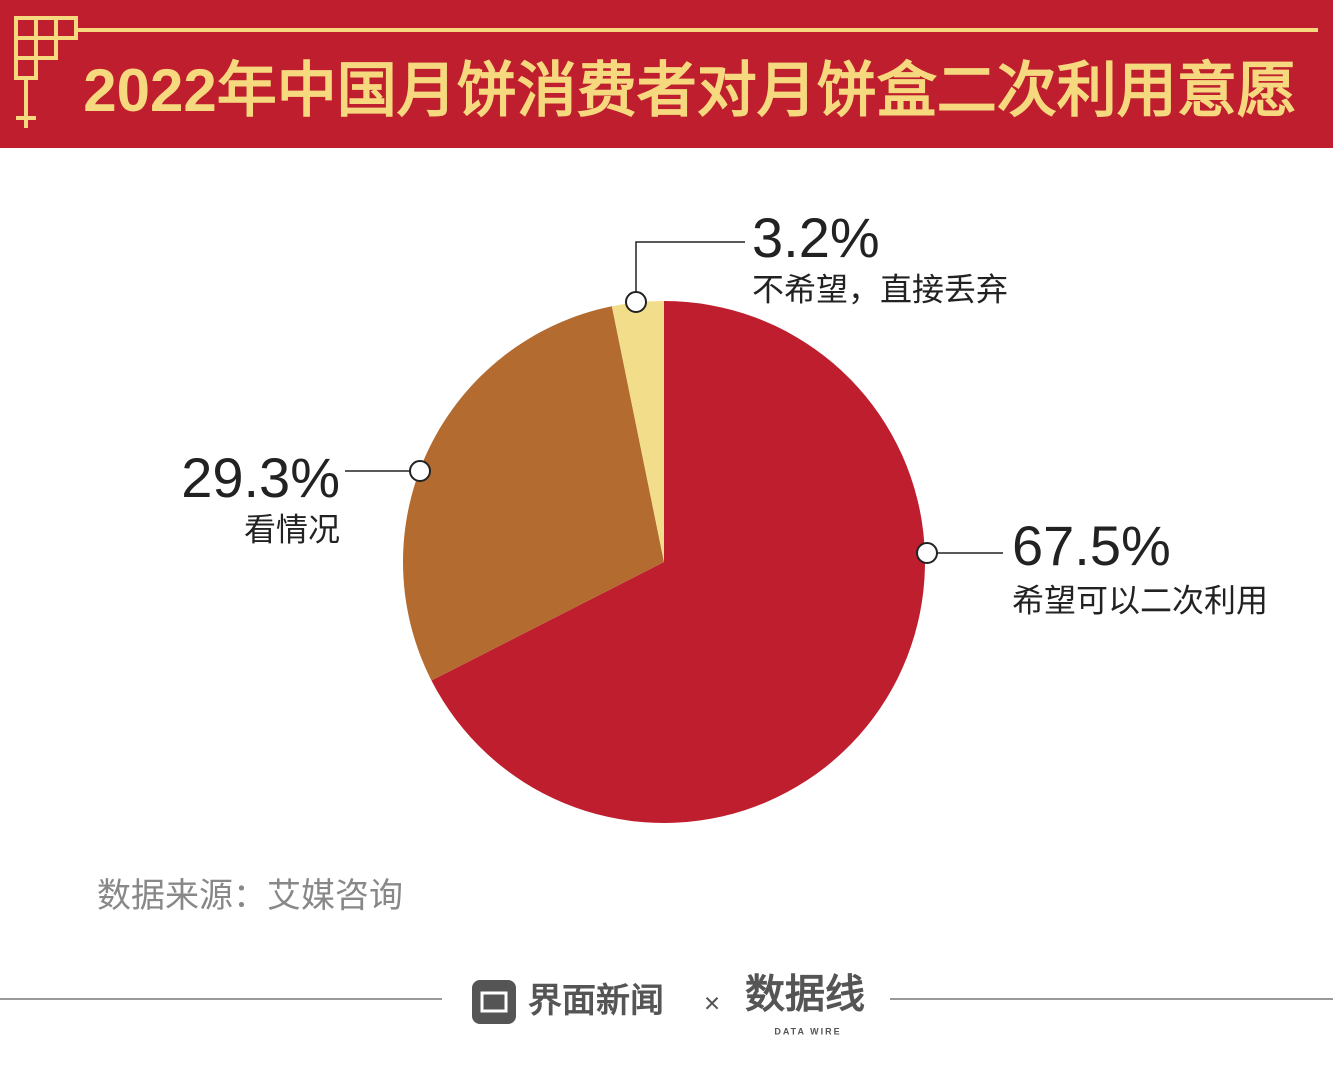  I want to click on category-label: 看情况, so click(292, 529).